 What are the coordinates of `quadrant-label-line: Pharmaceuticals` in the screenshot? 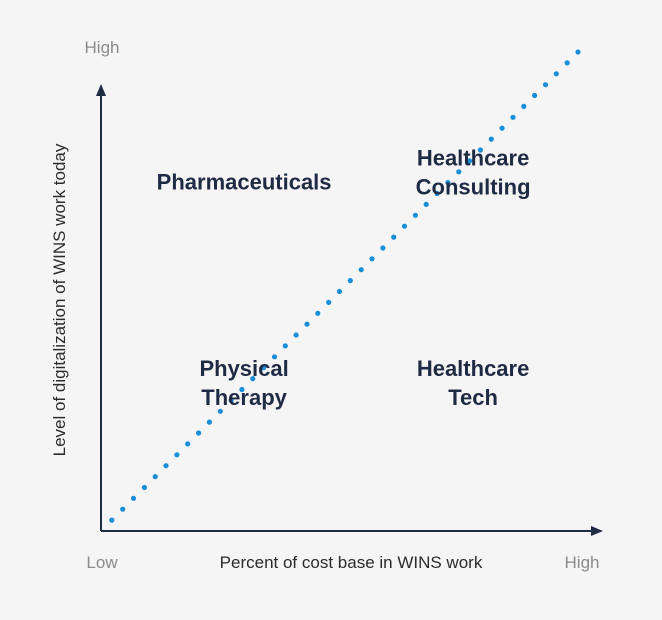 It's located at (244, 181).